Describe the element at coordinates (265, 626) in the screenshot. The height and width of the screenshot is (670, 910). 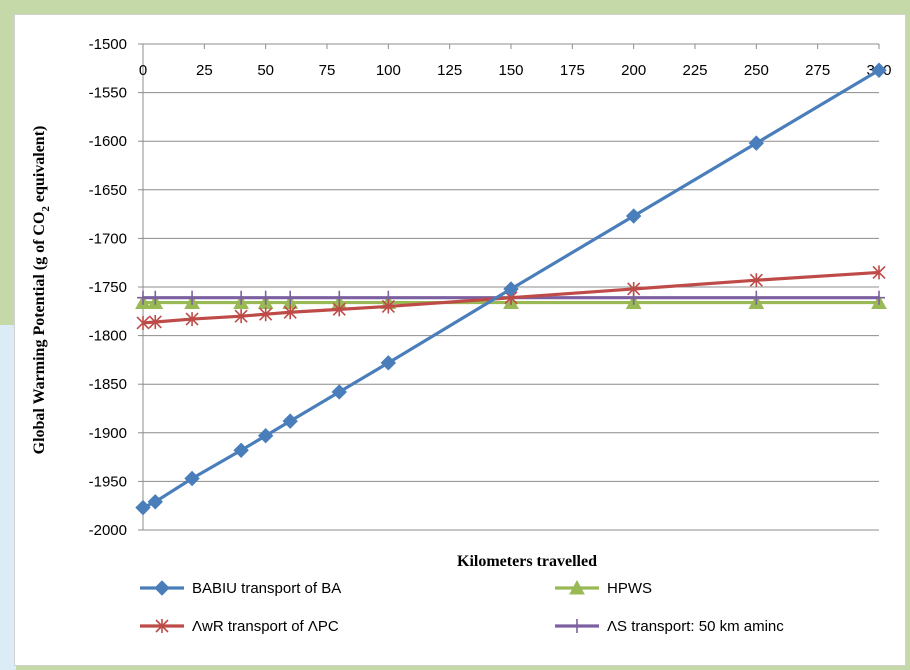
I see `legend-label: ΛwR transport of ΛPC` at that location.